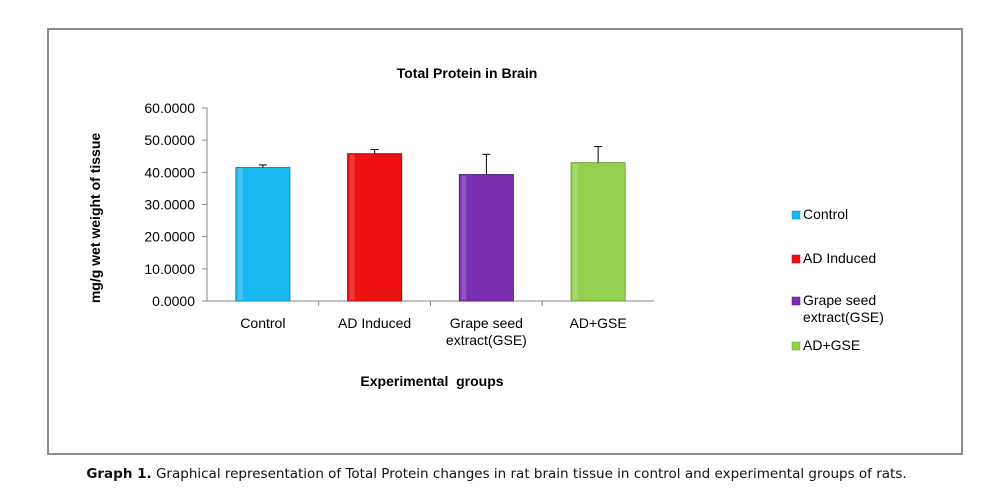 The width and height of the screenshot is (993, 503). Describe the element at coordinates (467, 73) in the screenshot. I see `chart-title: Total Protein in Brain` at that location.